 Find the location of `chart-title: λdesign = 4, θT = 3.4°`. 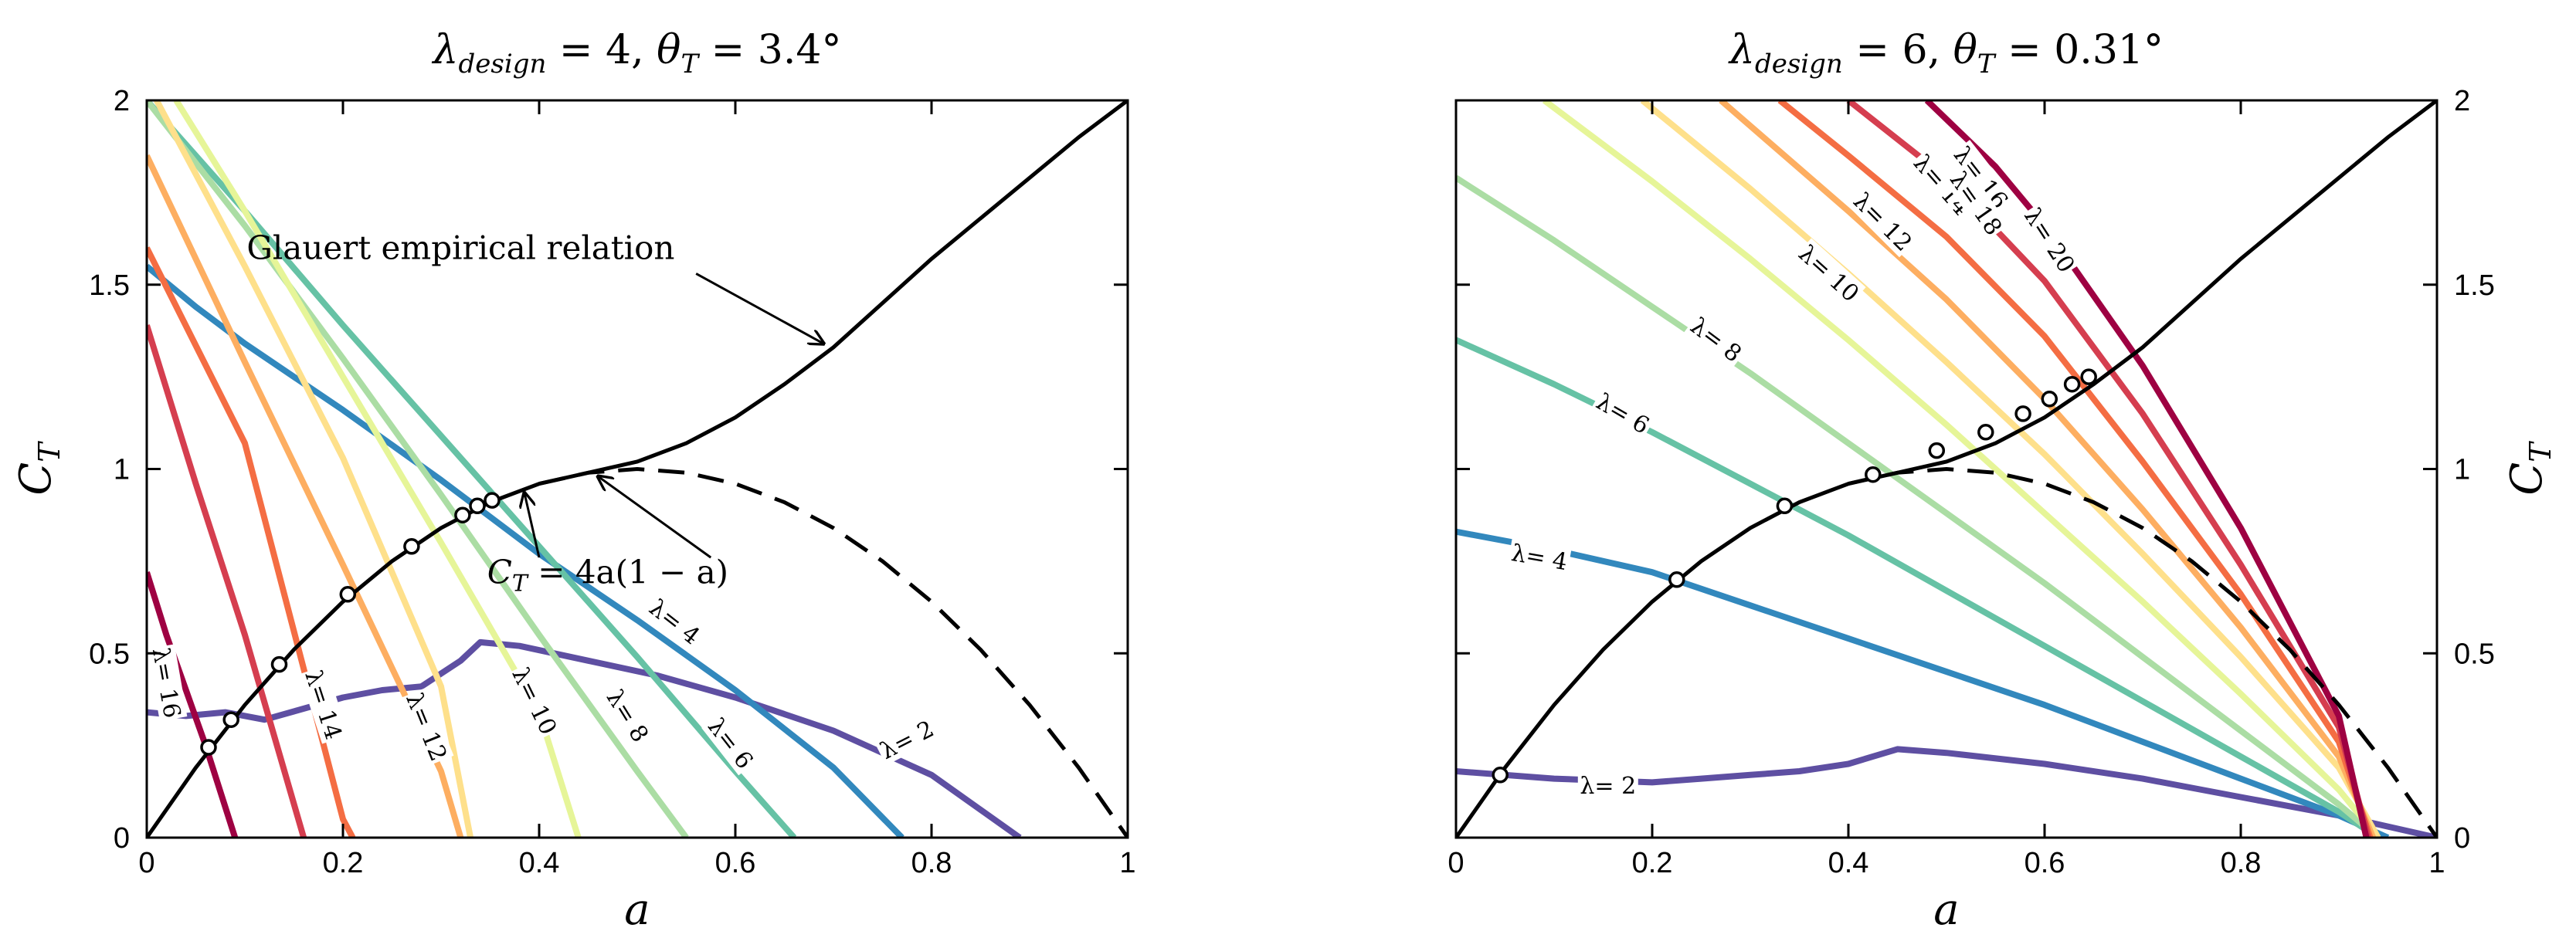

chart-title: λdesign = 4, θT = 3.4° is located at coordinates (637, 53).